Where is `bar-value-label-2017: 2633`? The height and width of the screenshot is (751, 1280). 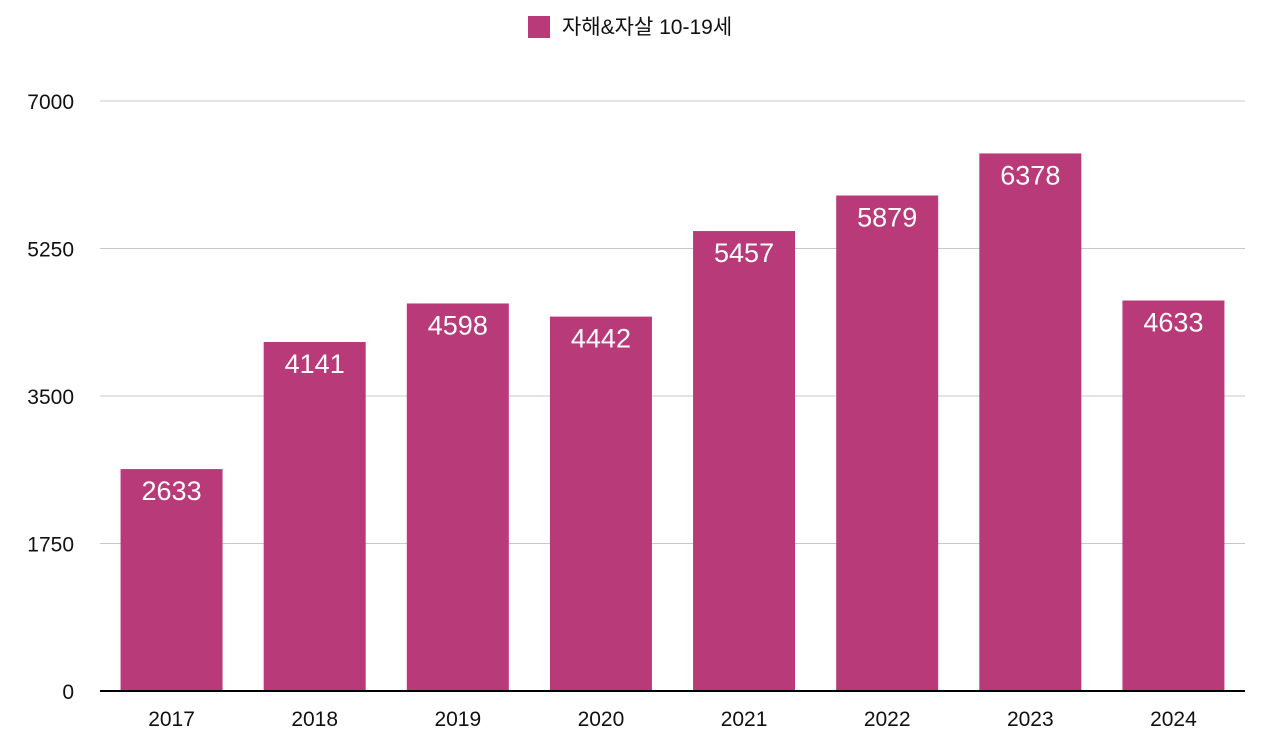 bar-value-label-2017: 2633 is located at coordinates (172, 491).